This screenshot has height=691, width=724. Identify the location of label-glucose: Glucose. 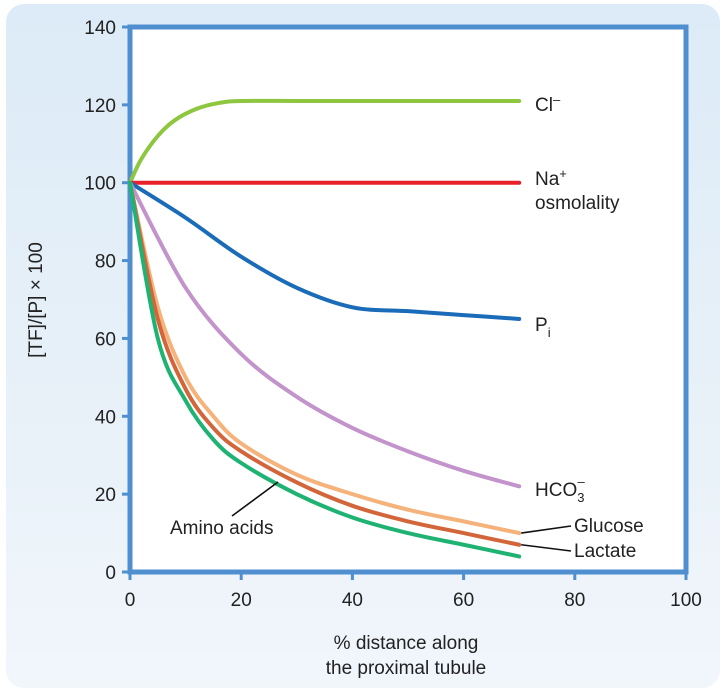
(609, 526).